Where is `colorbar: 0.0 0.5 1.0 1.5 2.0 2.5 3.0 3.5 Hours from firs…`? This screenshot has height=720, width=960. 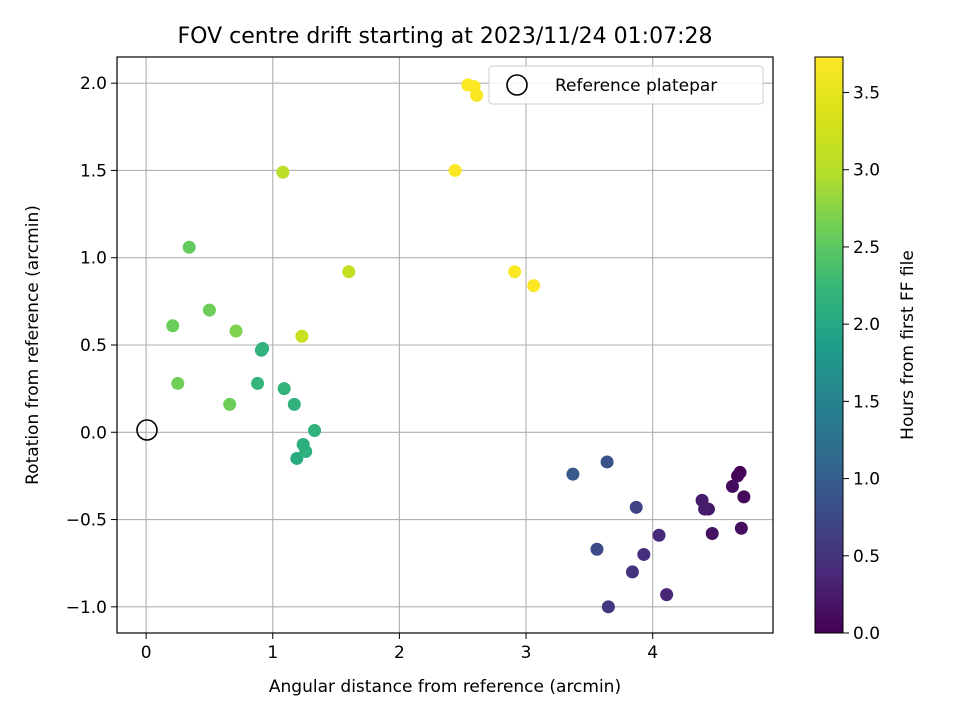
colorbar: 0.0 0.5 1.0 1.5 2.0 2.5 3.0 3.5 Hours from firs… is located at coordinates (866, 350).